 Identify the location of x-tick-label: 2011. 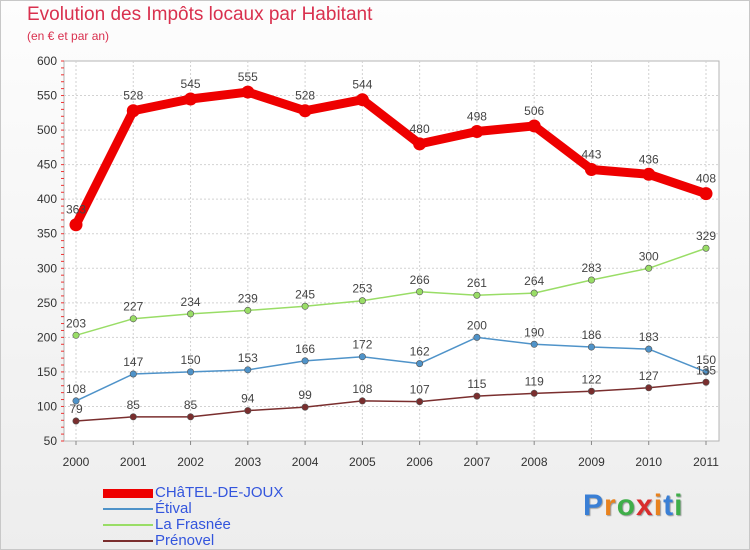
(706, 462).